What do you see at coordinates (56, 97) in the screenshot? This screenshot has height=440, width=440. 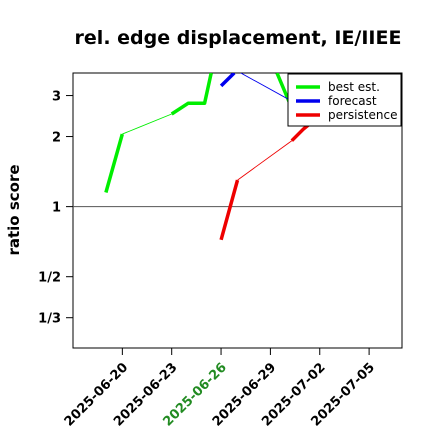 I see `y-tick-label: 3` at bounding box center [56, 97].